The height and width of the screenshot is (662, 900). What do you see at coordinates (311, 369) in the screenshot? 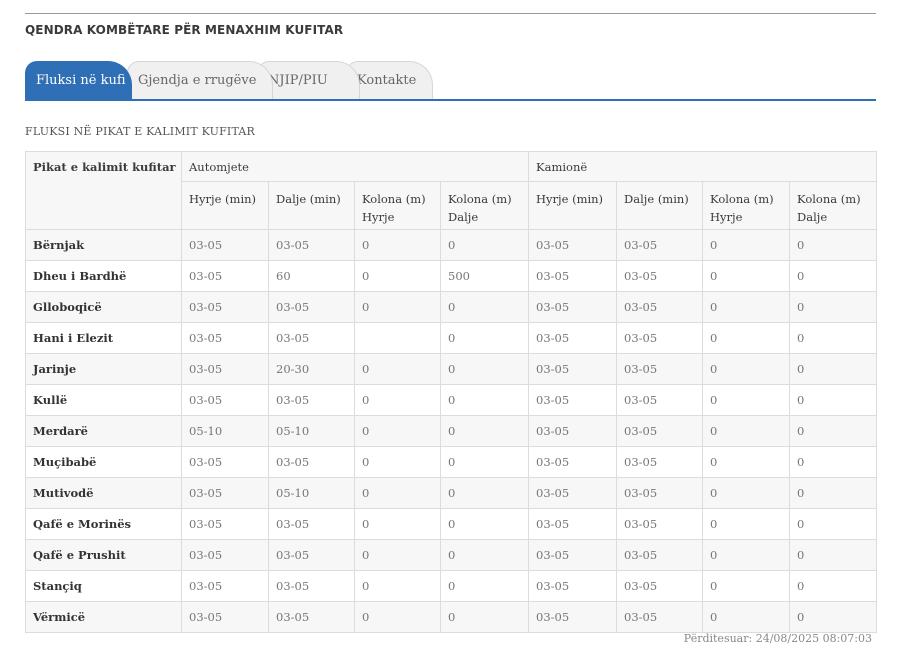
I see `table-cell: 20-30` at bounding box center [311, 369].